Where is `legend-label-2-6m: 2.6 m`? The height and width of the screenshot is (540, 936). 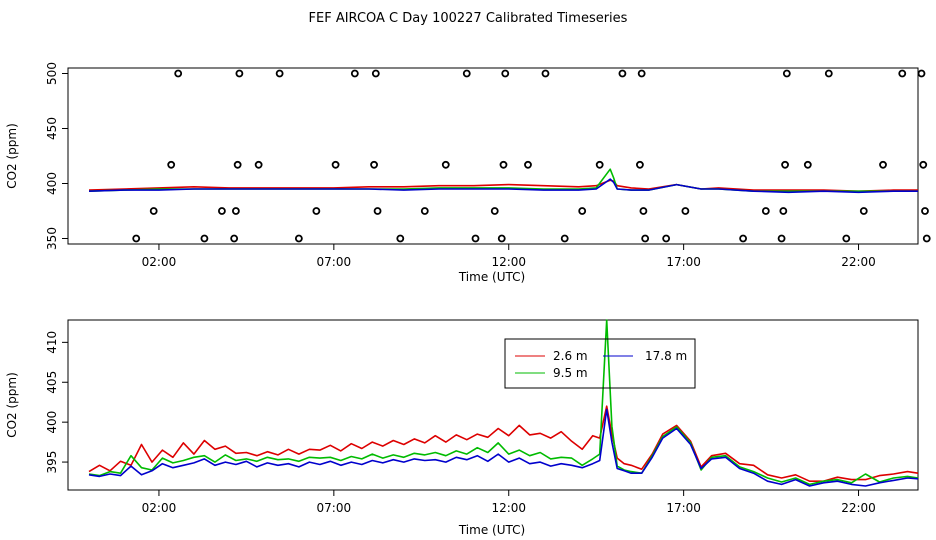 legend-label-2-6m: 2.6 m is located at coordinates (570, 356).